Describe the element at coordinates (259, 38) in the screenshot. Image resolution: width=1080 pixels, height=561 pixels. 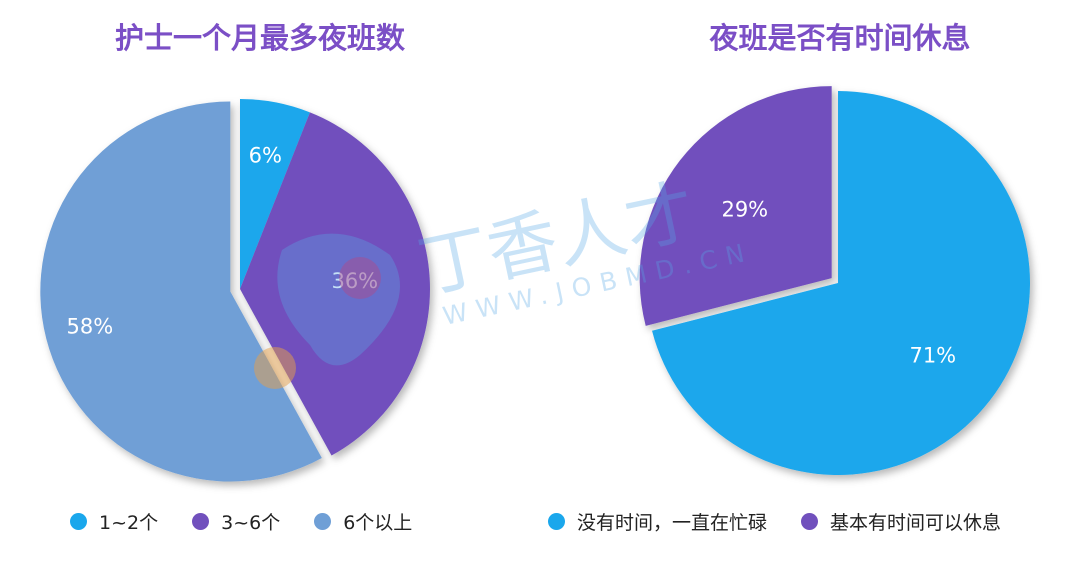
I see `chart-title-left: 护士一个月最多夜班数` at that location.